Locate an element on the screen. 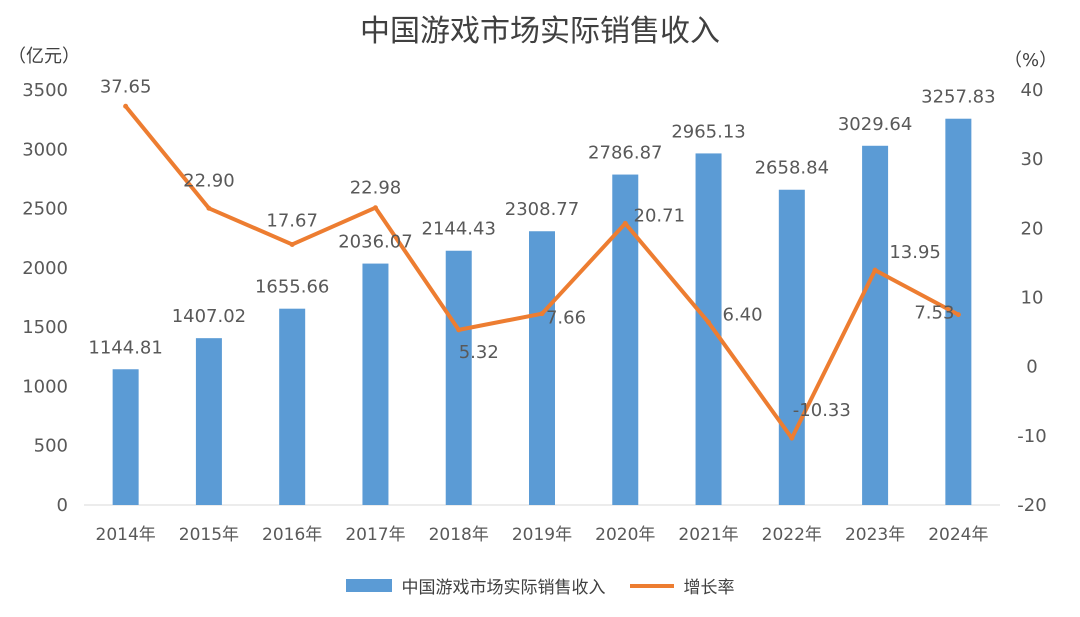  bar-value-label: 1655.66 is located at coordinates (292, 287).